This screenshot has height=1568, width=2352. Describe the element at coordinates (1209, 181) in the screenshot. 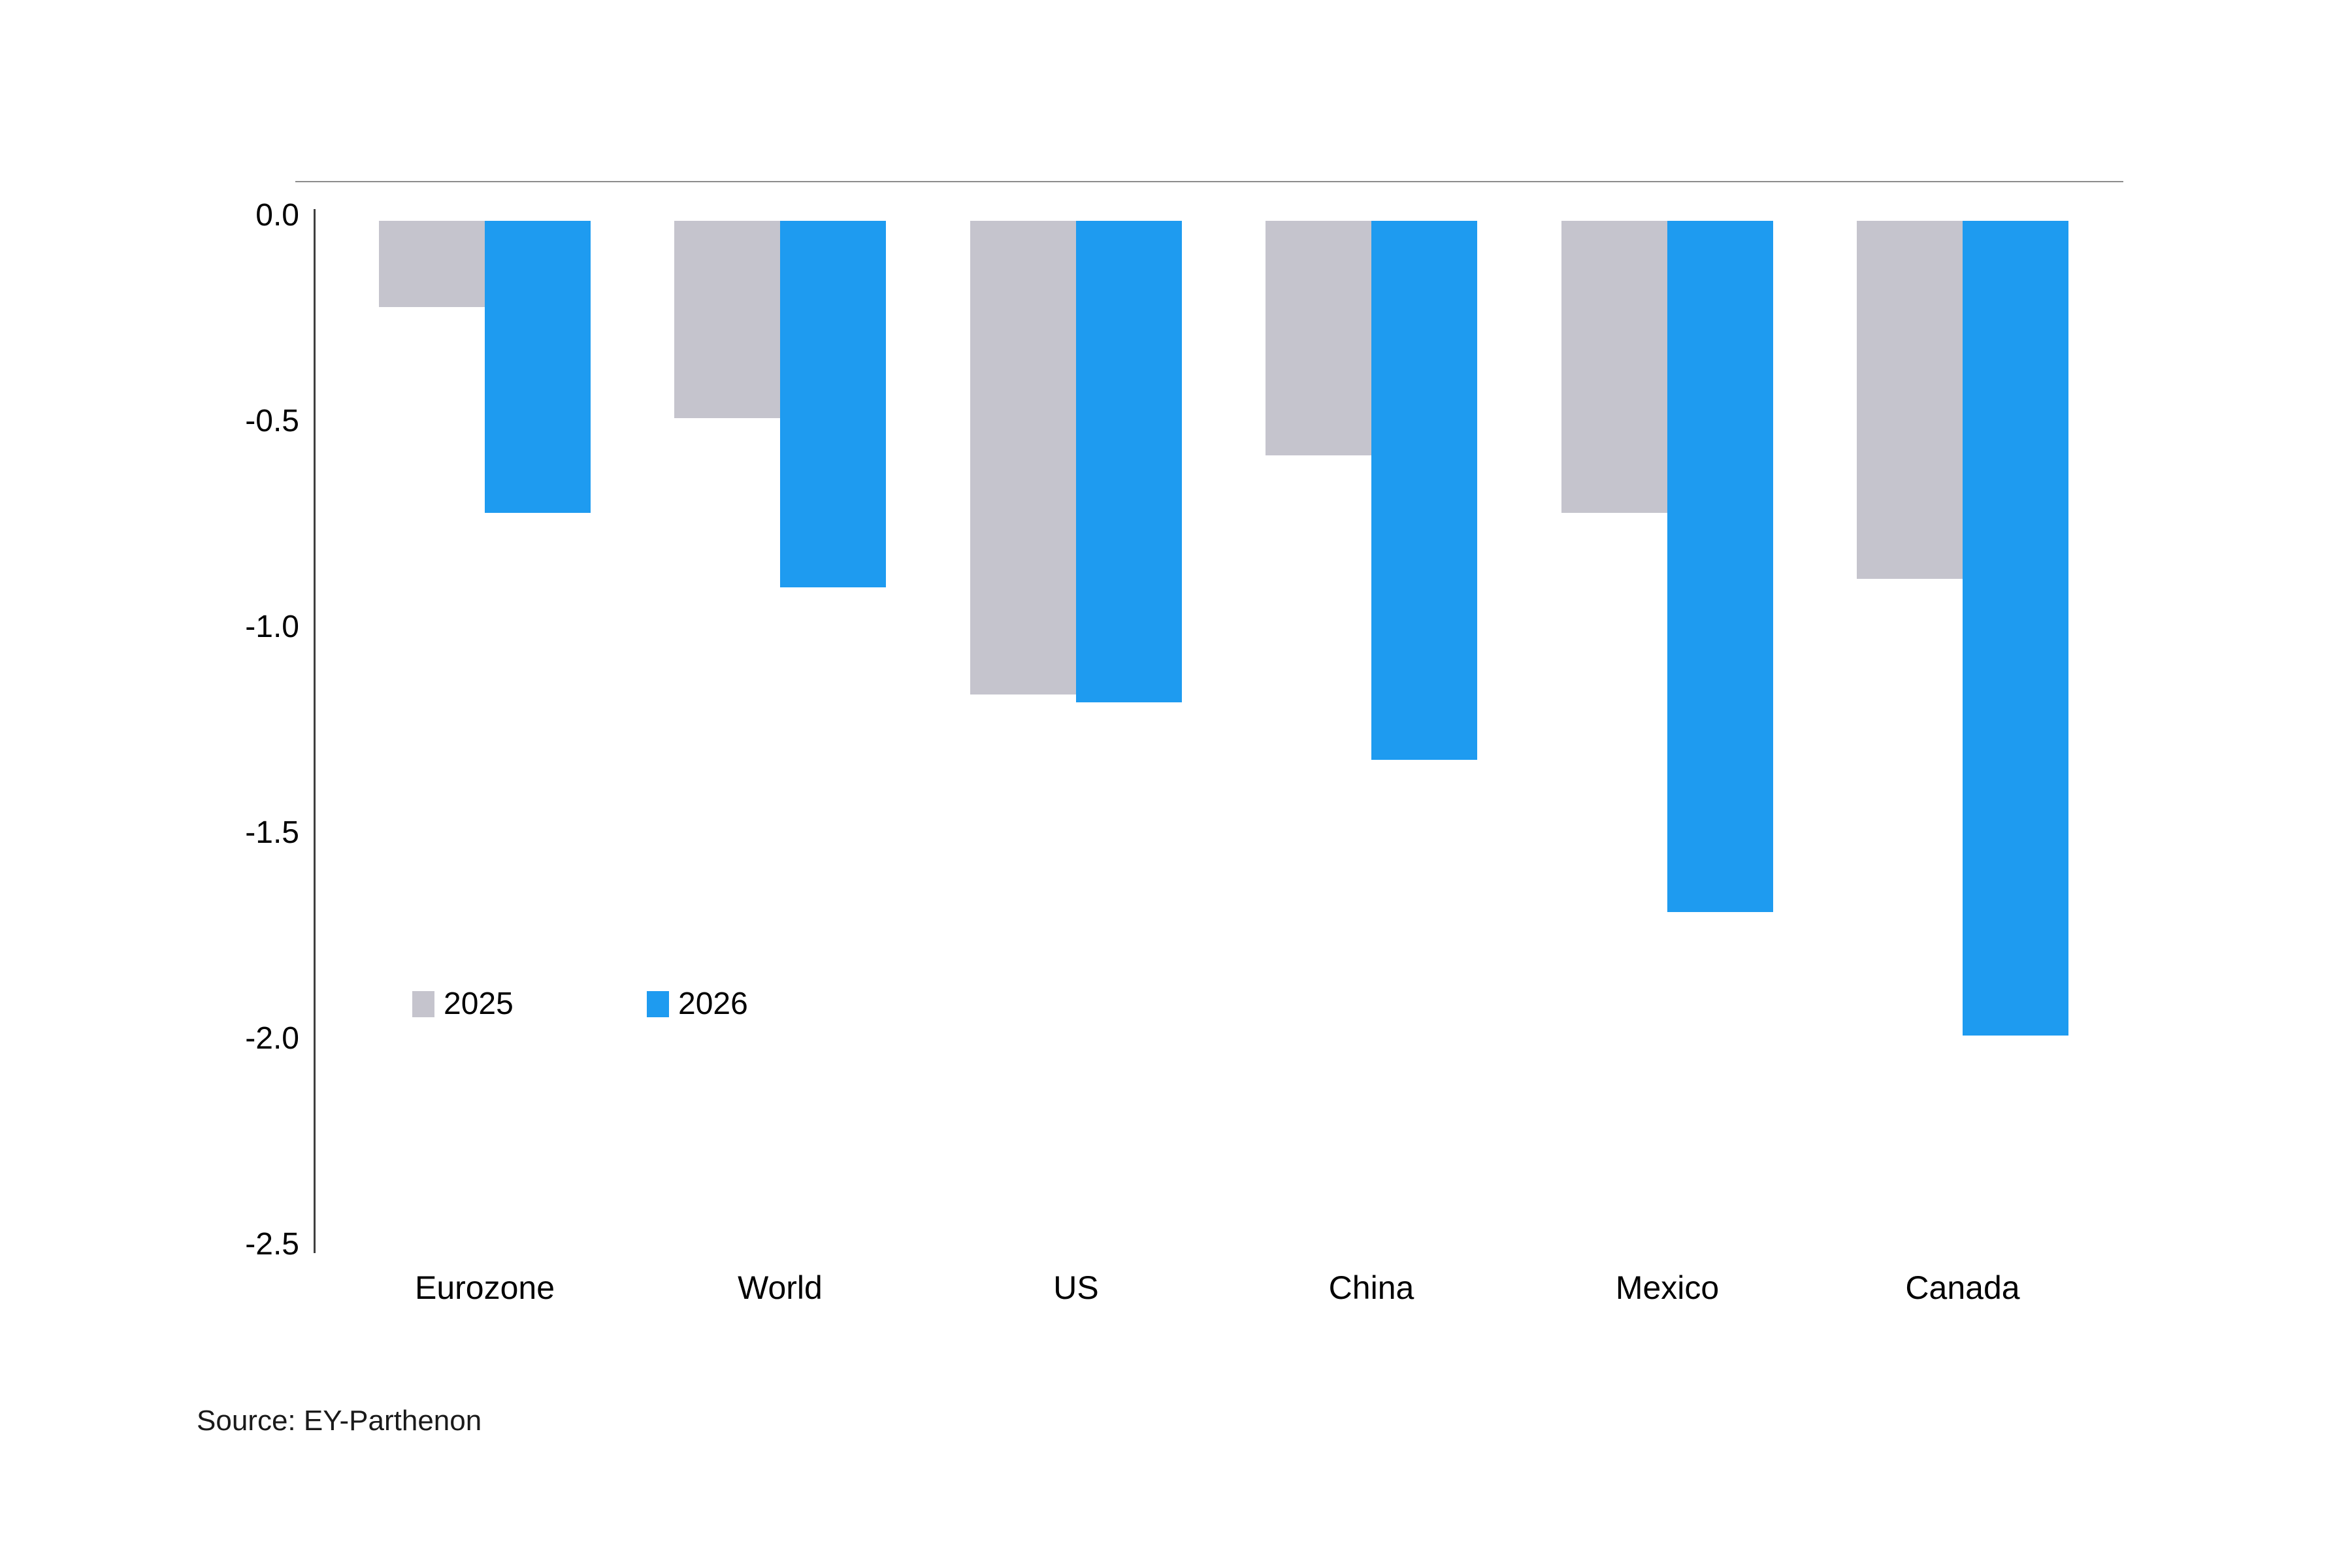

I see `plot-top-border` at that location.